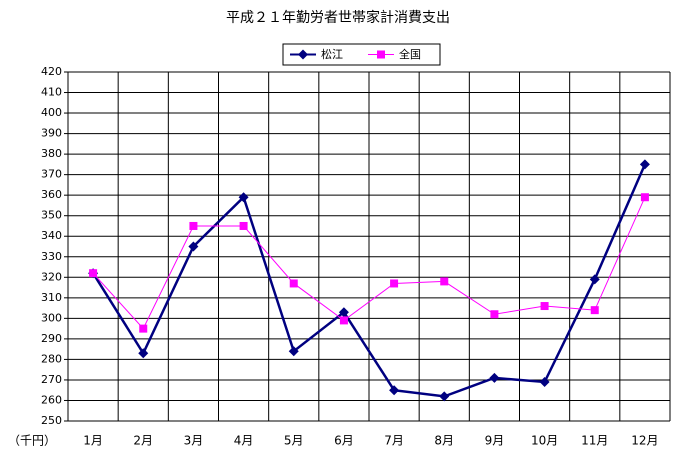 The image size is (676, 455). I want to click on x-tick-label: 6月, so click(344, 441).